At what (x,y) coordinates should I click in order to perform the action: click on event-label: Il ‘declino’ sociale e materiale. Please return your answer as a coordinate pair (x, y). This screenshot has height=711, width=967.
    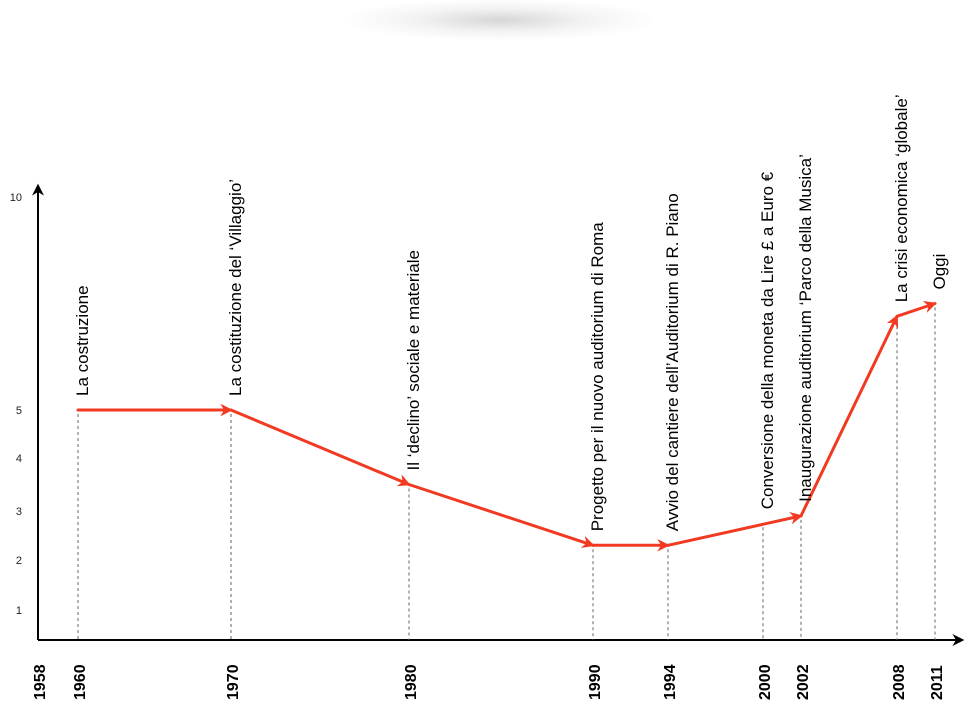
    Looking at the image, I should click on (413, 360).